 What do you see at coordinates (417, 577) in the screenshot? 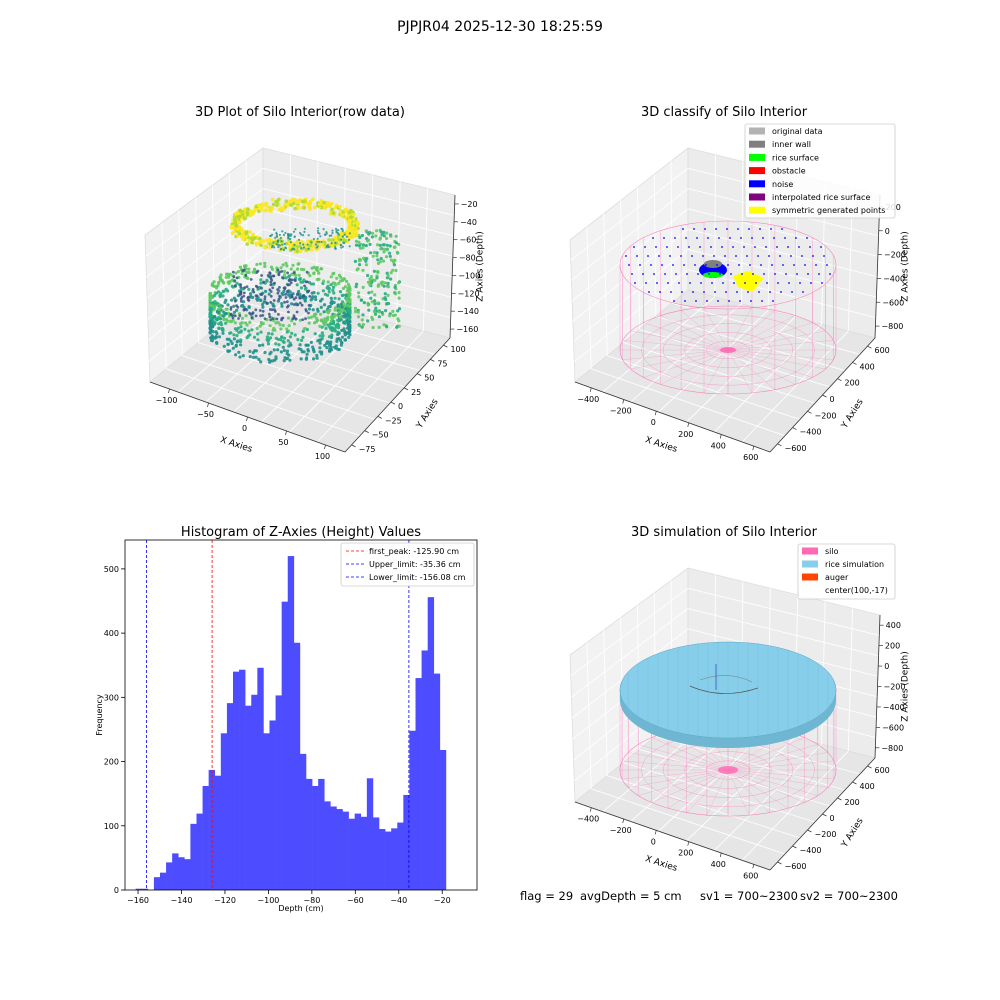
I see `hist-legend-label: Lower_limit: -156.08 cm` at bounding box center [417, 577].